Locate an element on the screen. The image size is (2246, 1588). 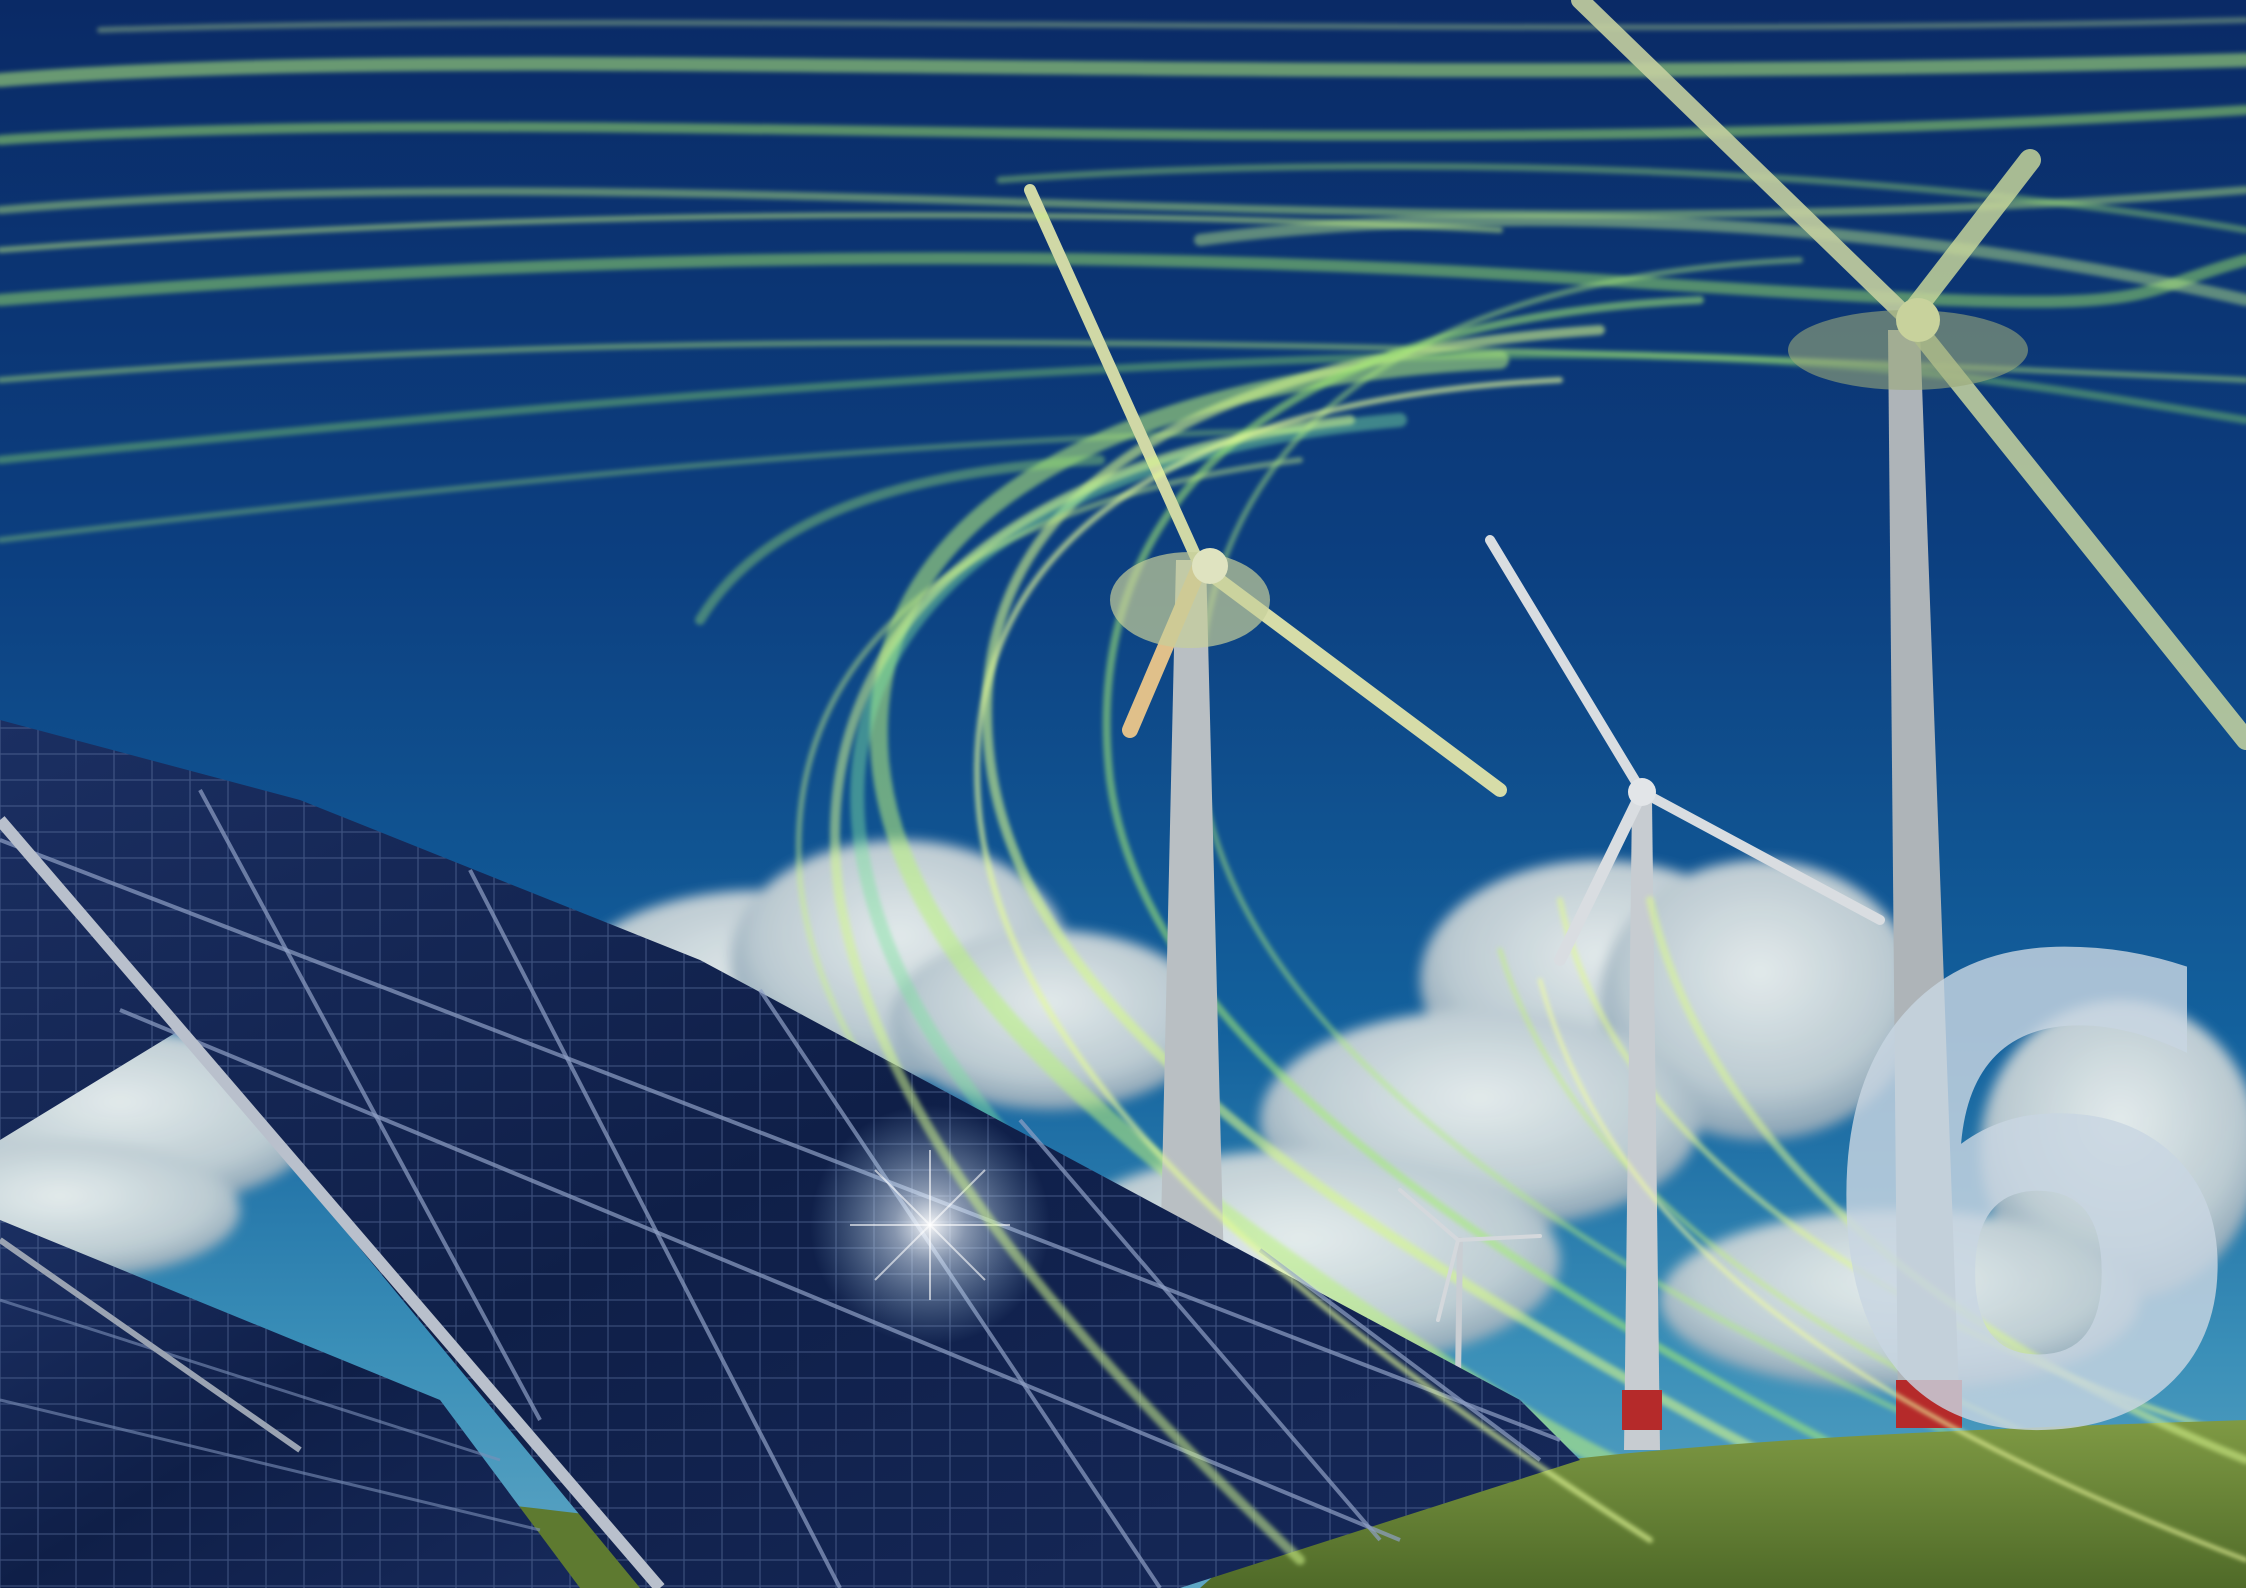
grass-field is located at coordinates (1723, 1504).